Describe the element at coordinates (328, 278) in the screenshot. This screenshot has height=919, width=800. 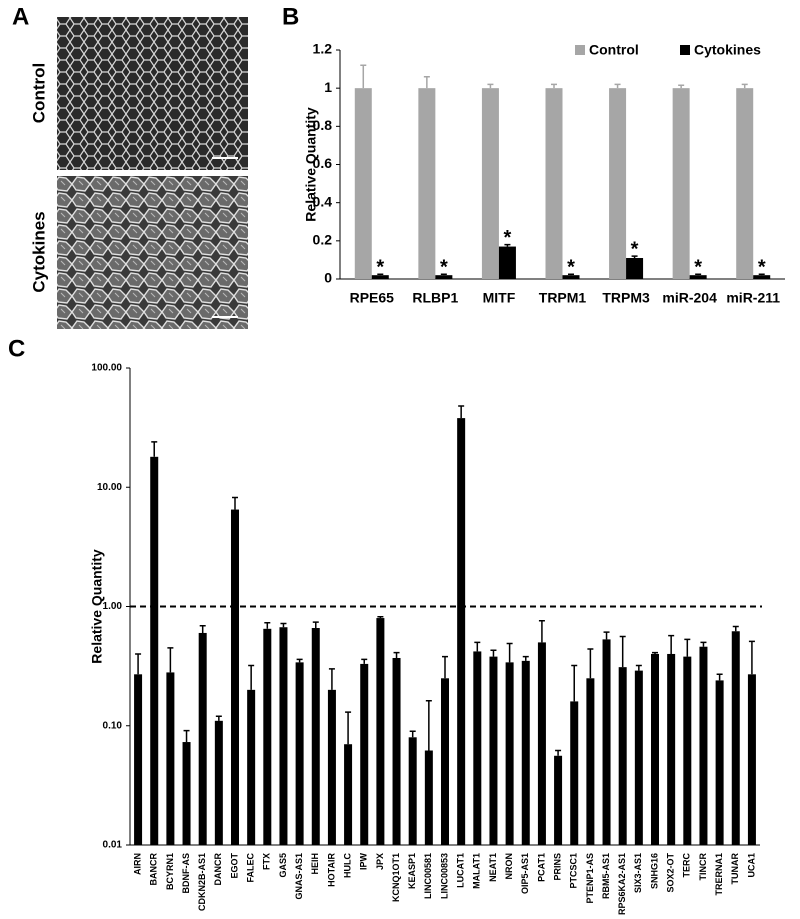
I see `y-tick-label: 0` at that location.